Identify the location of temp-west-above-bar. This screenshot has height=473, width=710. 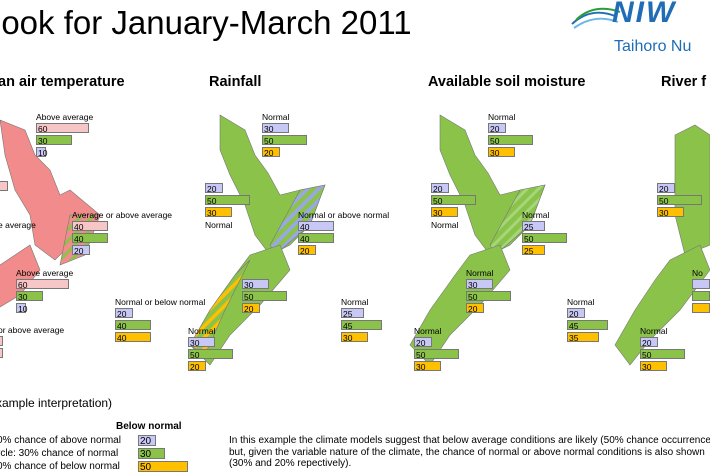
(4, 186).